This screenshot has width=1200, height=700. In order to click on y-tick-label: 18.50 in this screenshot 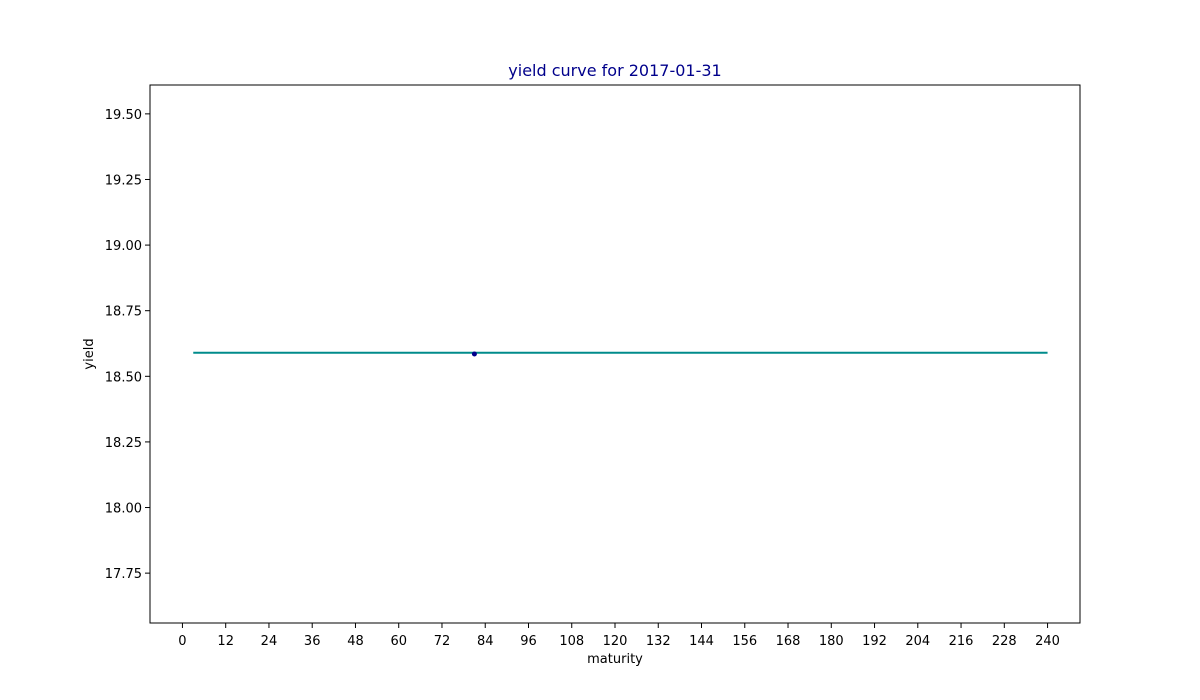, I will do `click(123, 377)`.